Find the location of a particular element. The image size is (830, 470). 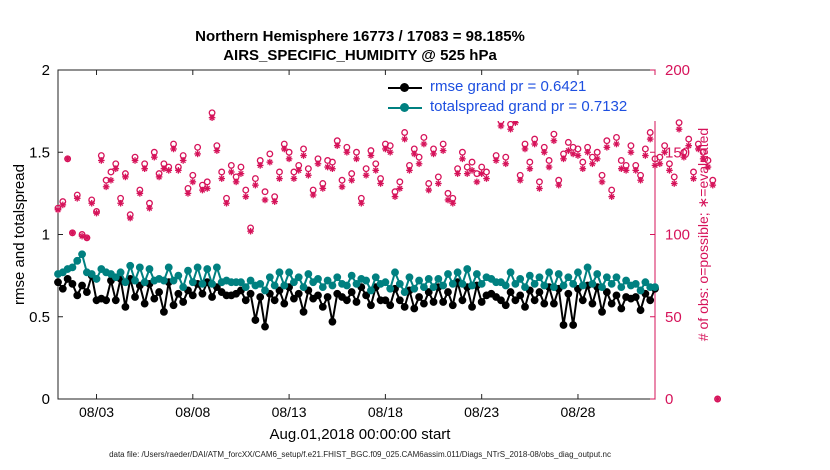

y-tick-label: 1 is located at coordinates (46, 235).